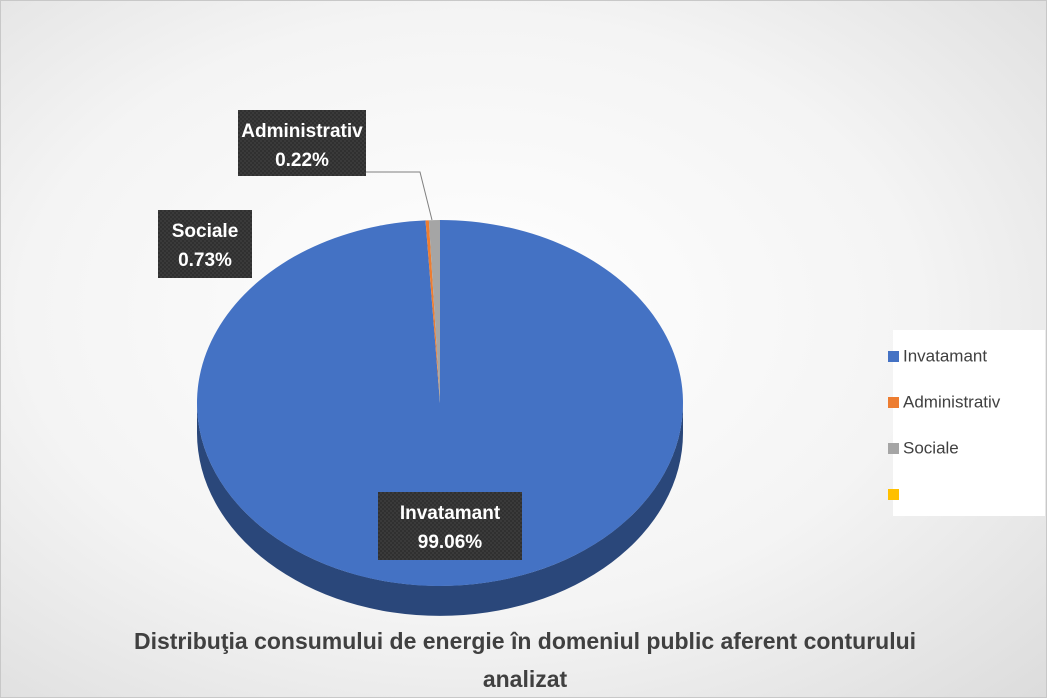 Image resolution: width=1047 pixels, height=698 pixels. Describe the element at coordinates (450, 513) in the screenshot. I see `data-label-name: Invatamant` at that location.